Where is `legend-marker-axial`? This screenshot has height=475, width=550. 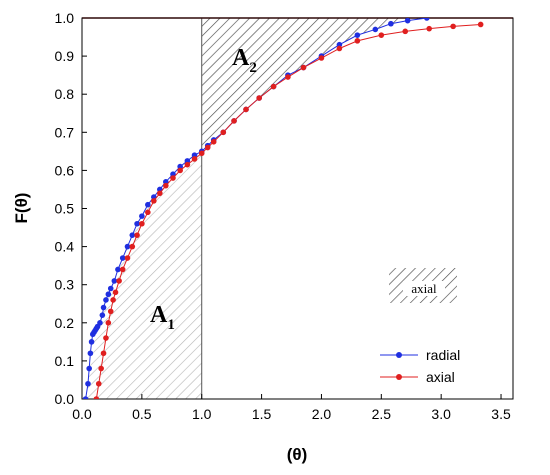
legend-marker-axial is located at coordinates (399, 377).